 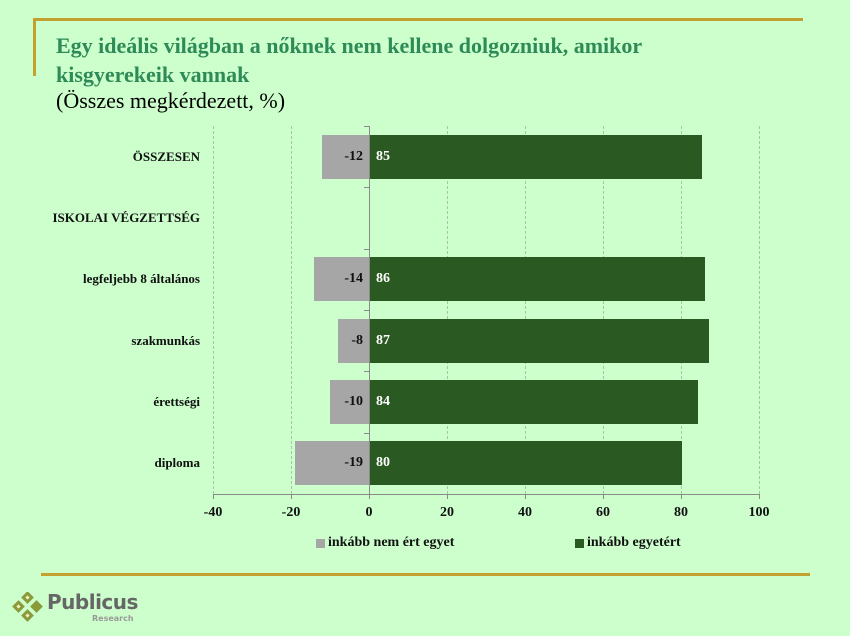 What do you see at coordinates (353, 401) in the screenshot?
I see `value-label-disagree: -10` at bounding box center [353, 401].